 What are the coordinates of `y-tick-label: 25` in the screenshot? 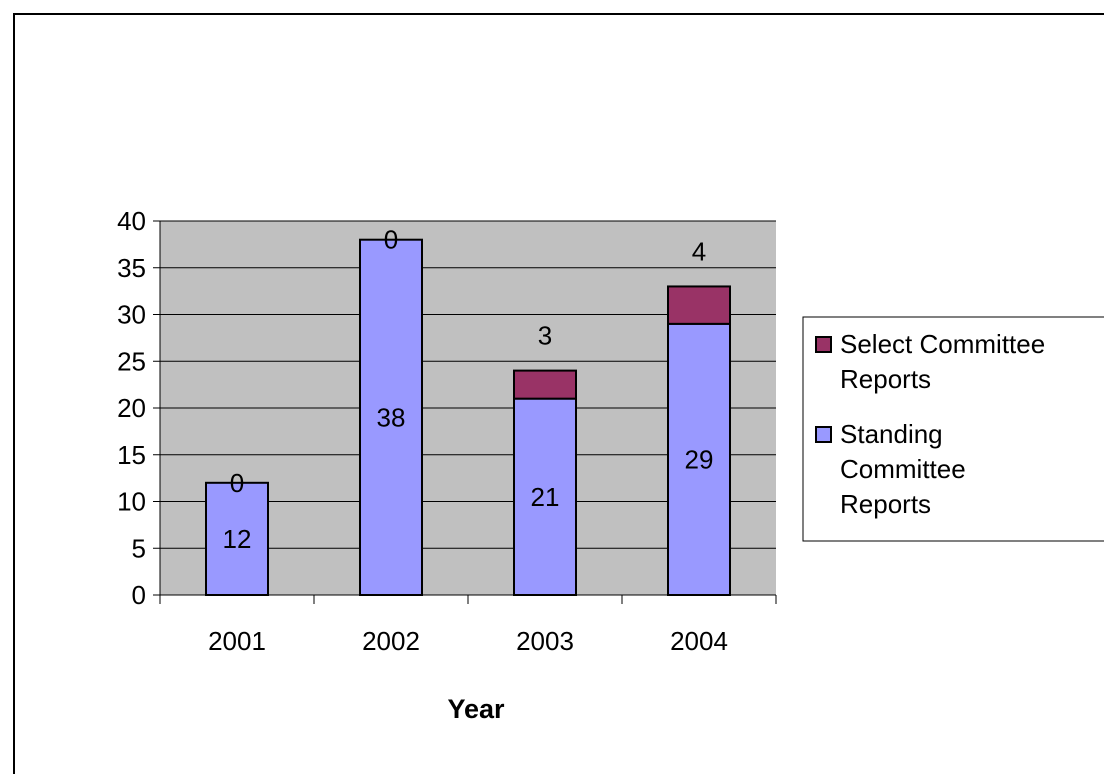 It's located at (131, 361).